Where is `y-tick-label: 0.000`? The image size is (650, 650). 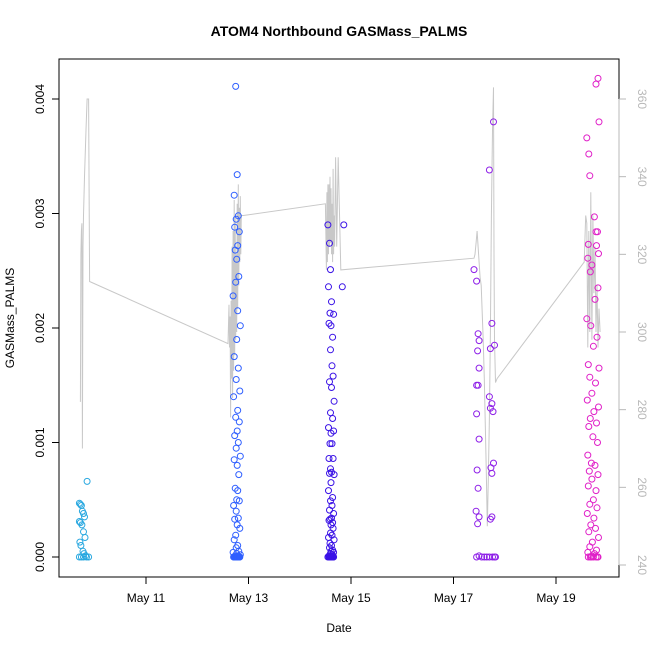 y-tick-label: 0.000 is located at coordinates (40, 557).